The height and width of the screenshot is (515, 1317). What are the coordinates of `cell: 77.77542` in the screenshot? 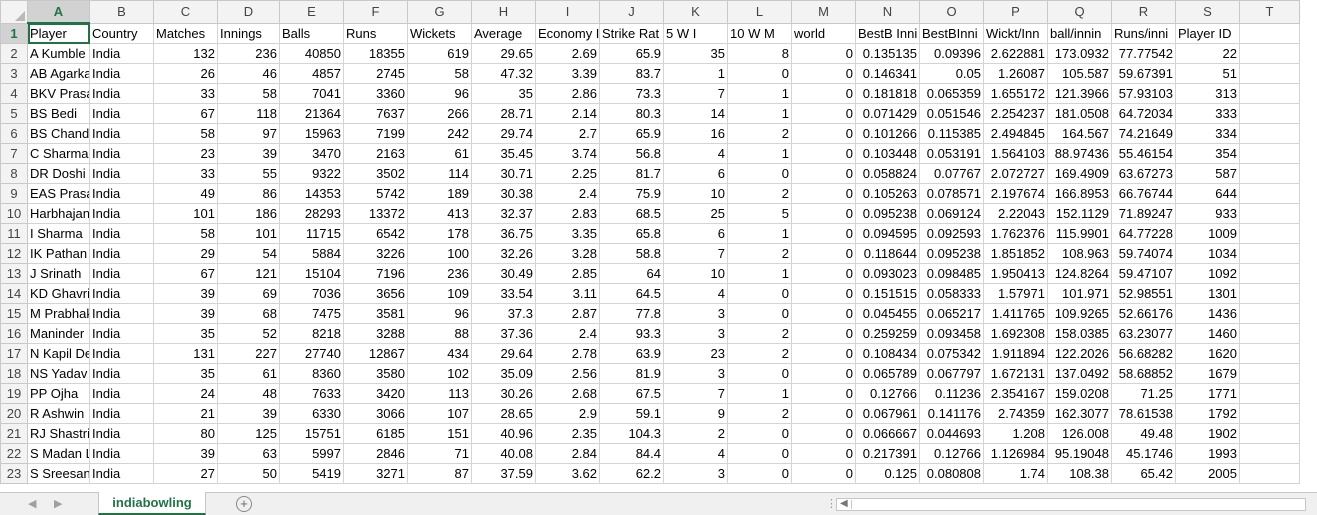 It's located at (1143, 53).